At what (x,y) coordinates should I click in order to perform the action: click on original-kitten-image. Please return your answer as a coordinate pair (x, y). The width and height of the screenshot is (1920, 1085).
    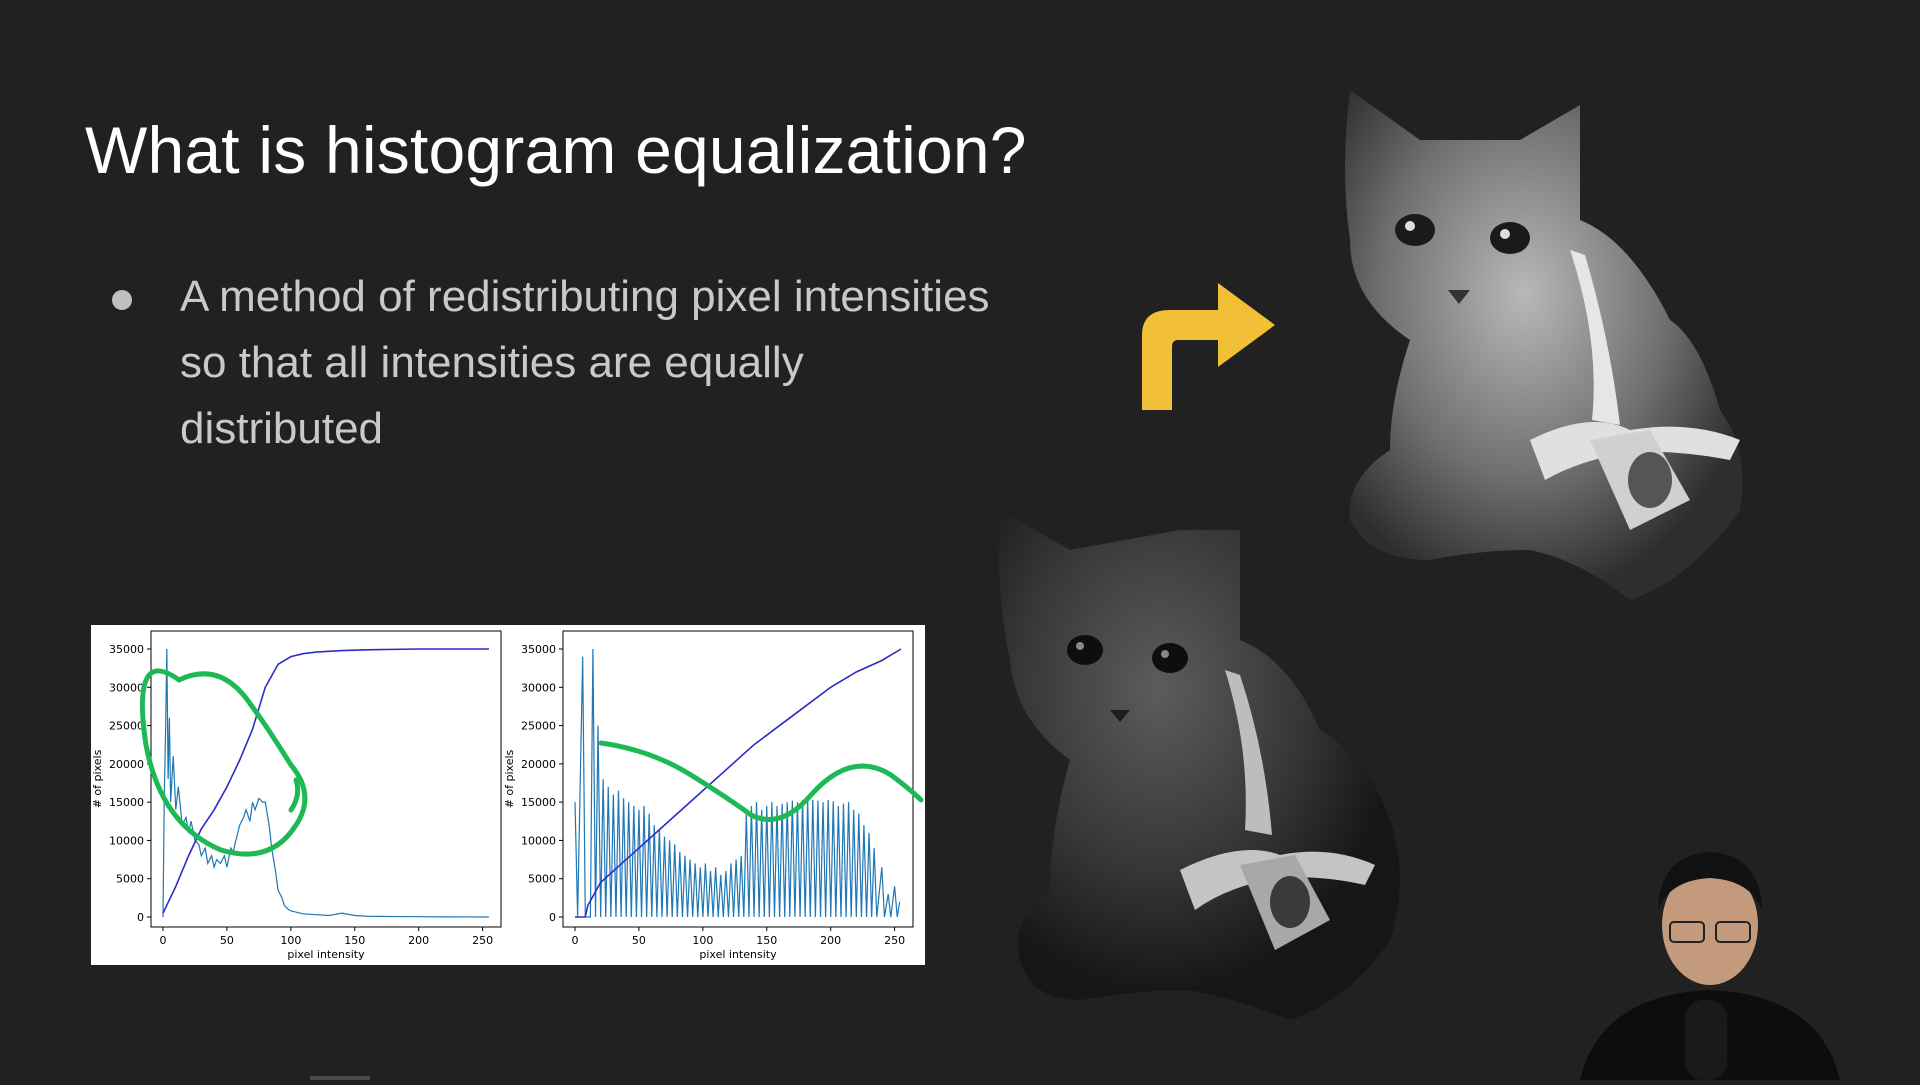
    Looking at the image, I should click on (1250, 782).